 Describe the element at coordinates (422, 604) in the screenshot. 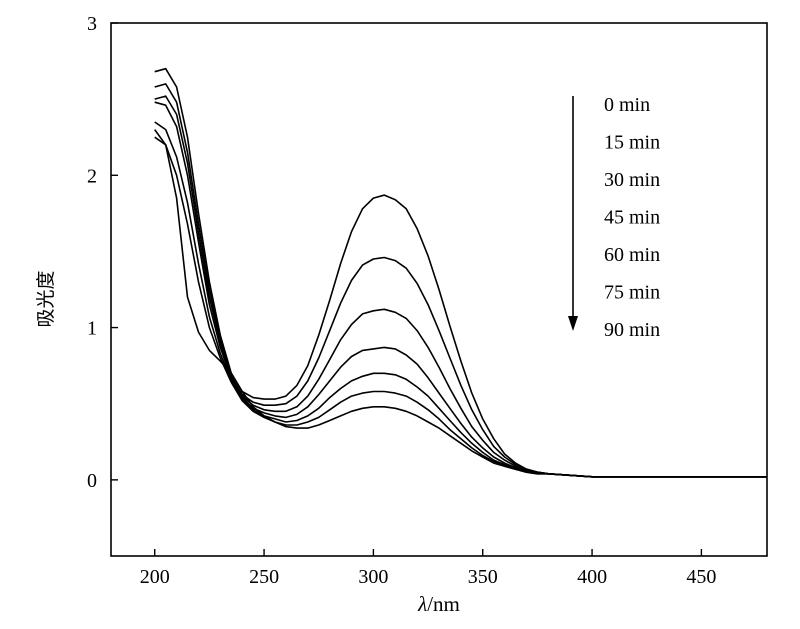

I see `x-axis-label-symbol: λ` at that location.